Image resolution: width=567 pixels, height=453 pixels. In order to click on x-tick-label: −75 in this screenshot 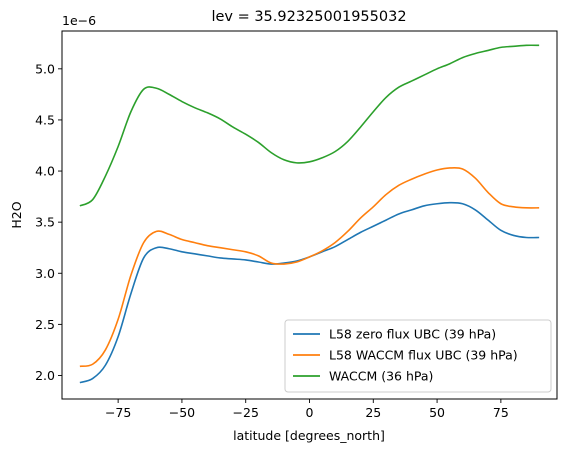, I will do `click(118, 412)`.